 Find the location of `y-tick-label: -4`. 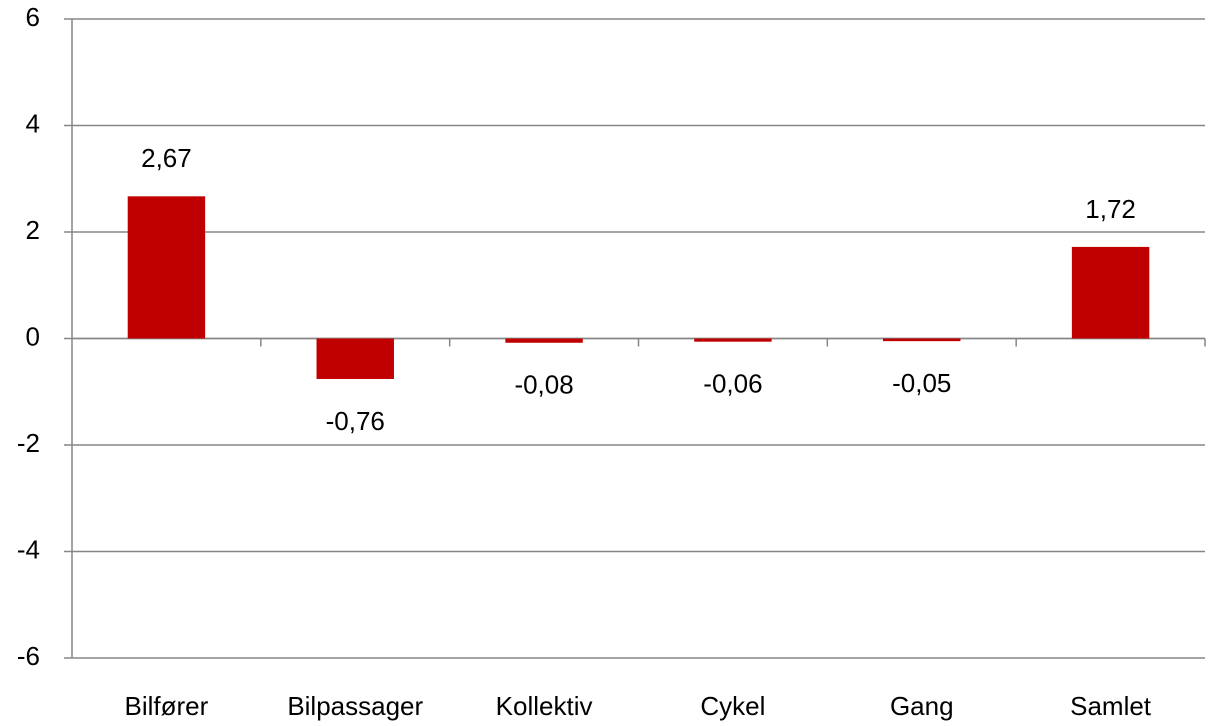

y-tick-label: -4 is located at coordinates (28, 549).